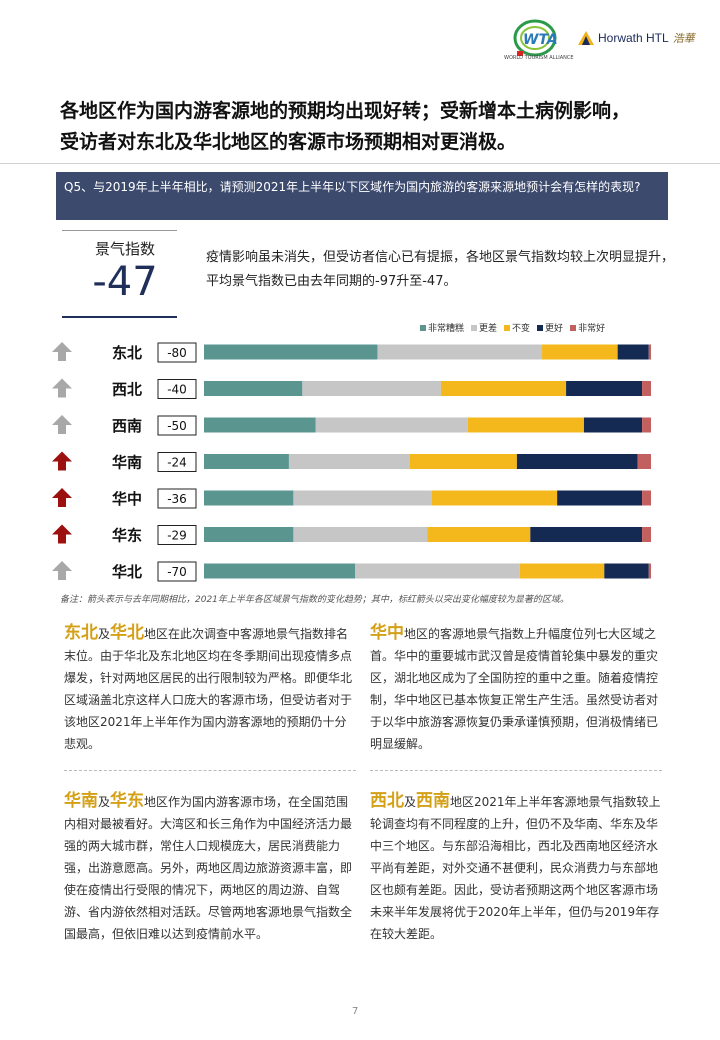 This screenshot has height=1040, width=720. I want to click on category-label: 华北, so click(127, 572).